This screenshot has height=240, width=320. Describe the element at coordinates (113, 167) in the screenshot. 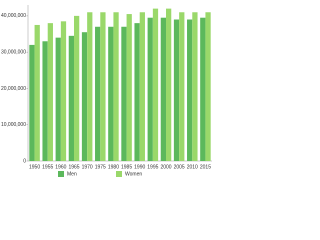

I see `x-tick-label: 1980` at that location.